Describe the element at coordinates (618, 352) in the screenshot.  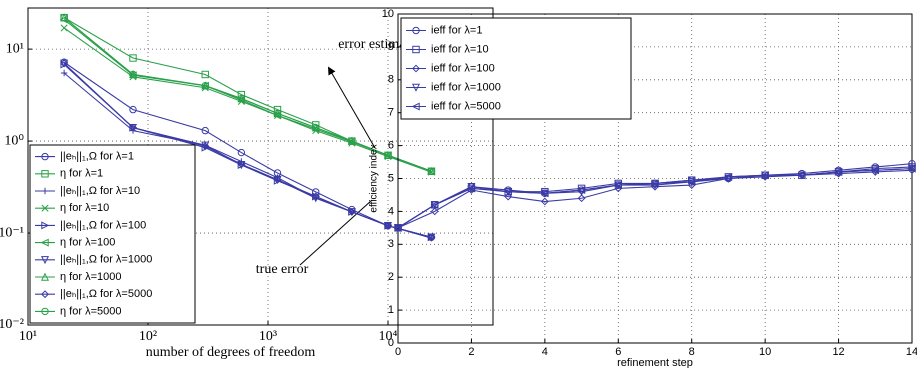
I see `x-tick-label: 6` at that location.